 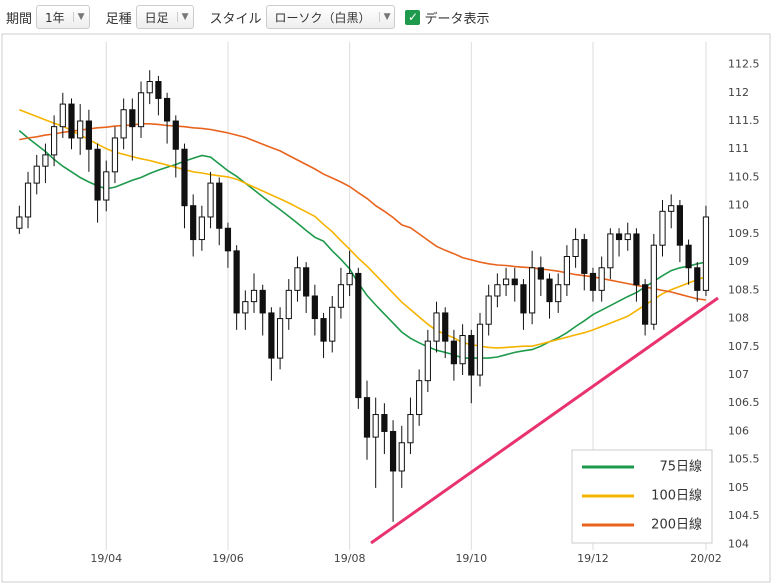 I want to click on bar-select: 日足 ▼, so click(x=164, y=17).